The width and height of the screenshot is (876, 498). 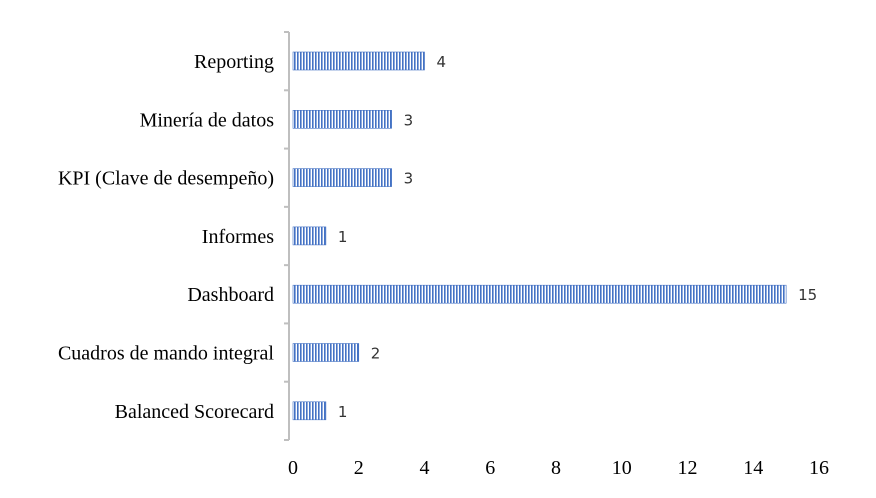 I want to click on category-label: Minería de datos, so click(x=207, y=120).